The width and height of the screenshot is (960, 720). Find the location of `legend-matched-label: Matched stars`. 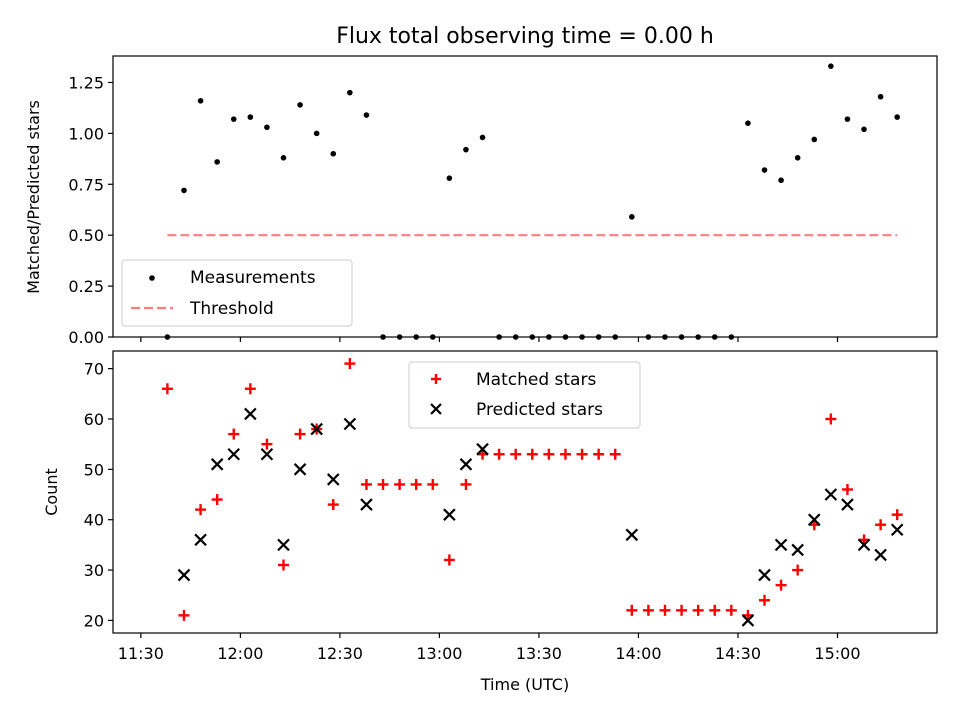

legend-matched-label: Matched stars is located at coordinates (536, 380).